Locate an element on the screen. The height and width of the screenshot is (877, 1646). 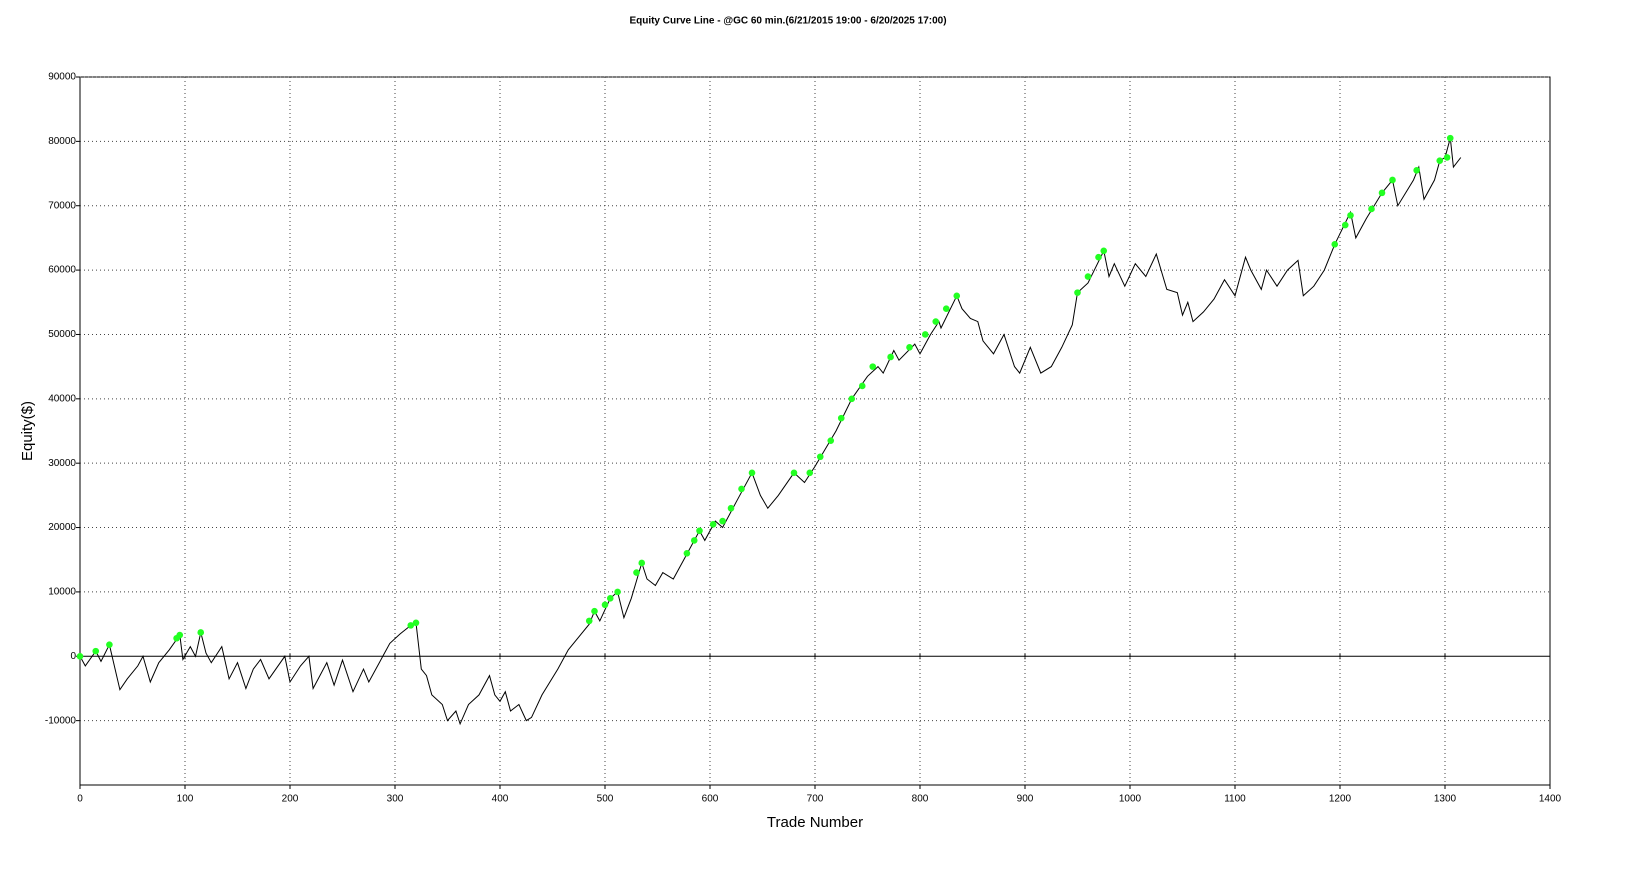
x-axis-label: Trade Number is located at coordinates (815, 822).